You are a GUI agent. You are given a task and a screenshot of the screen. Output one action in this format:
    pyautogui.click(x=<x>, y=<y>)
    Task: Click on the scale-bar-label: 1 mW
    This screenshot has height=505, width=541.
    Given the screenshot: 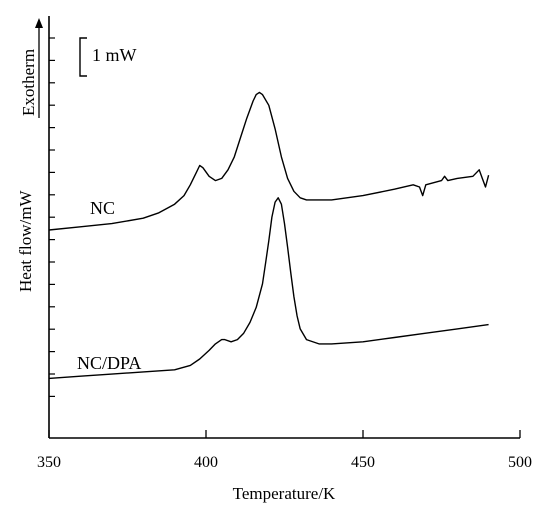 What is the action you would take?
    pyautogui.click(x=114, y=55)
    